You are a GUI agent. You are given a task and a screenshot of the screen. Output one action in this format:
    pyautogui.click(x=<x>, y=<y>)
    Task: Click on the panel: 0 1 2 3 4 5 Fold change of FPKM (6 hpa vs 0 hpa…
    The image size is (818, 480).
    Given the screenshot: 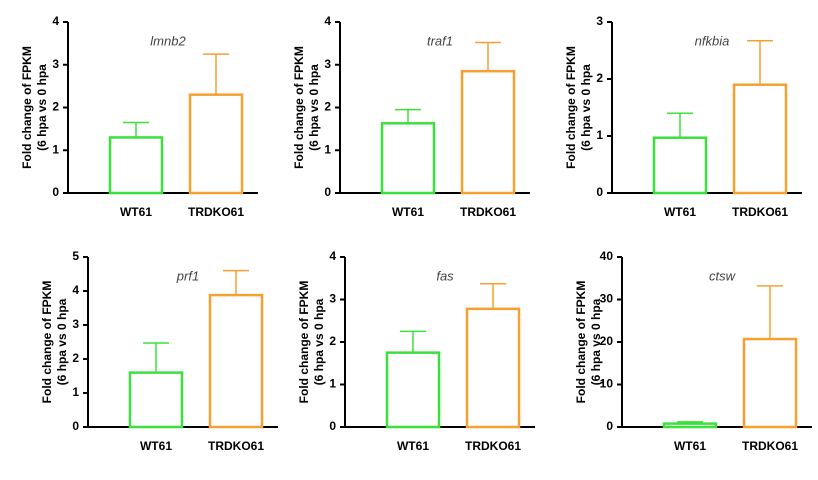 What is the action you would take?
    pyautogui.click(x=159, y=351)
    